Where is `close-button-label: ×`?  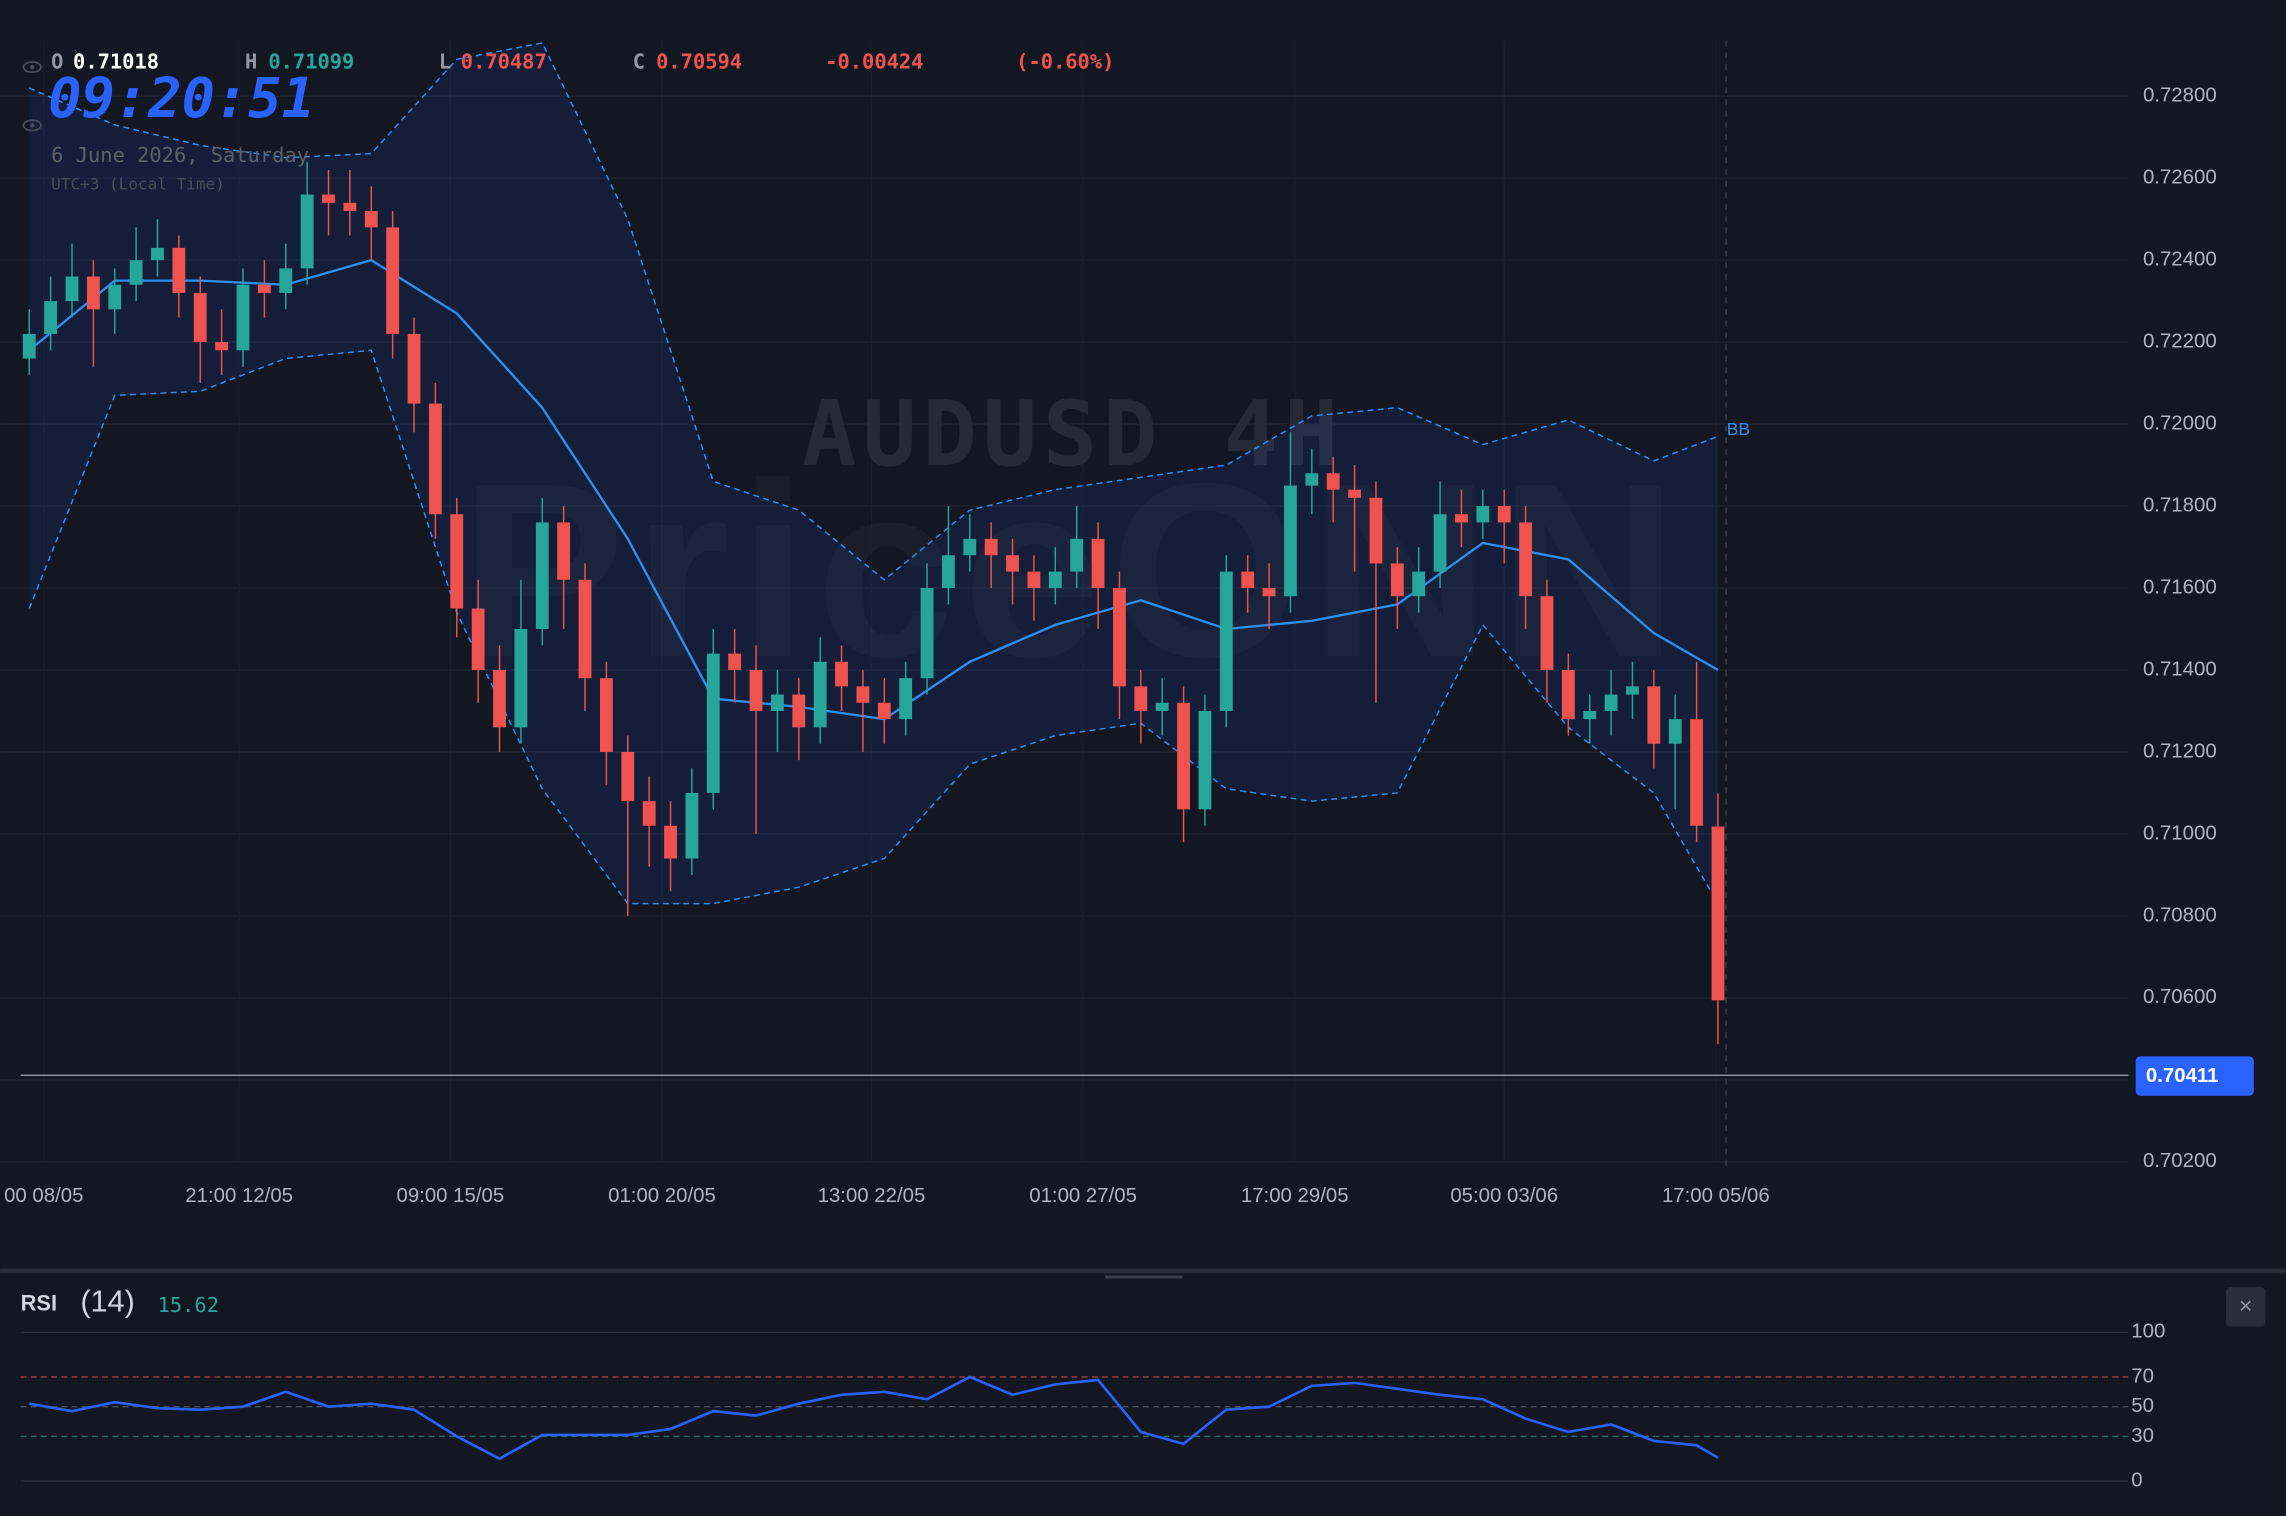
close-button-label: × is located at coordinates (2246, 1306).